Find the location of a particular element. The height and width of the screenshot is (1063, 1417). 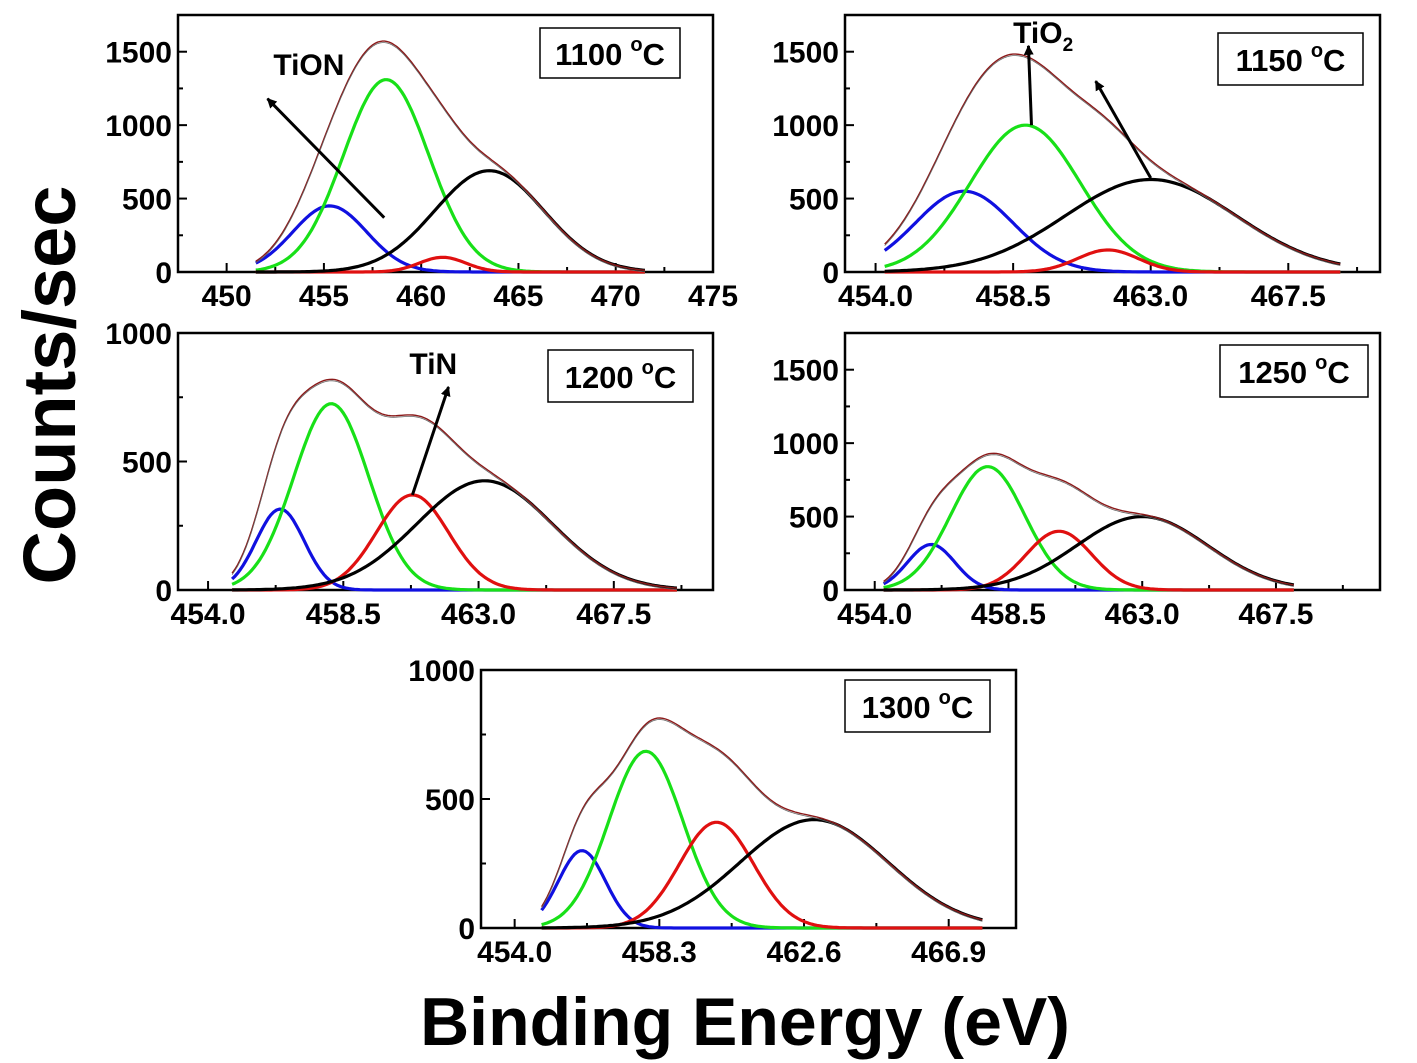

temperature-value: 1200 is located at coordinates (599, 377).